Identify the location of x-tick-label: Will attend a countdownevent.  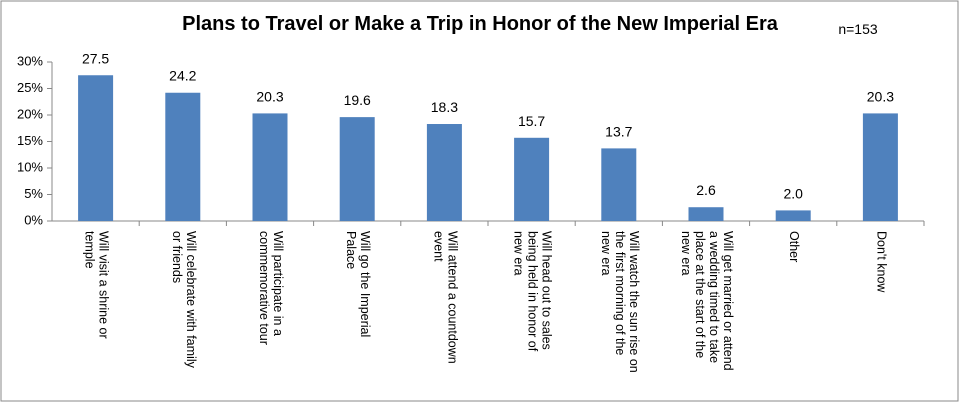
(445, 297).